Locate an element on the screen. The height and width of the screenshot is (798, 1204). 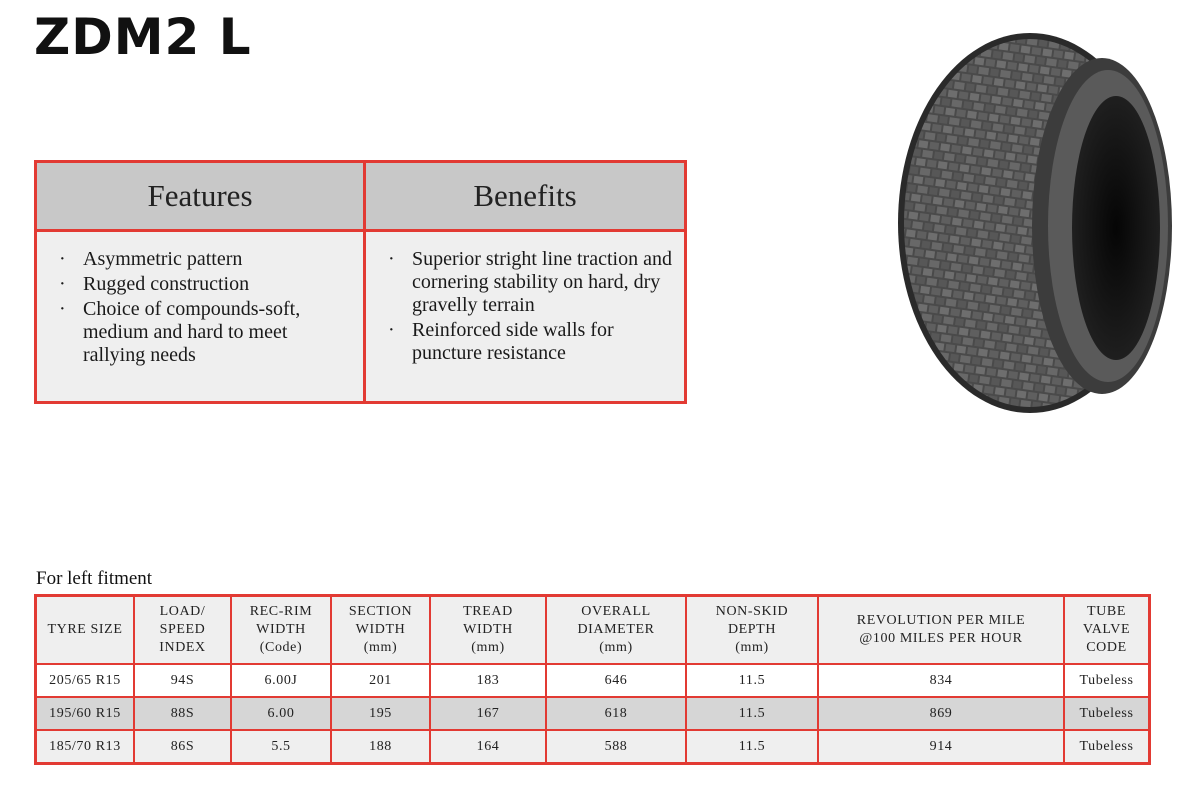
table-cell: 195 is located at coordinates (380, 713).